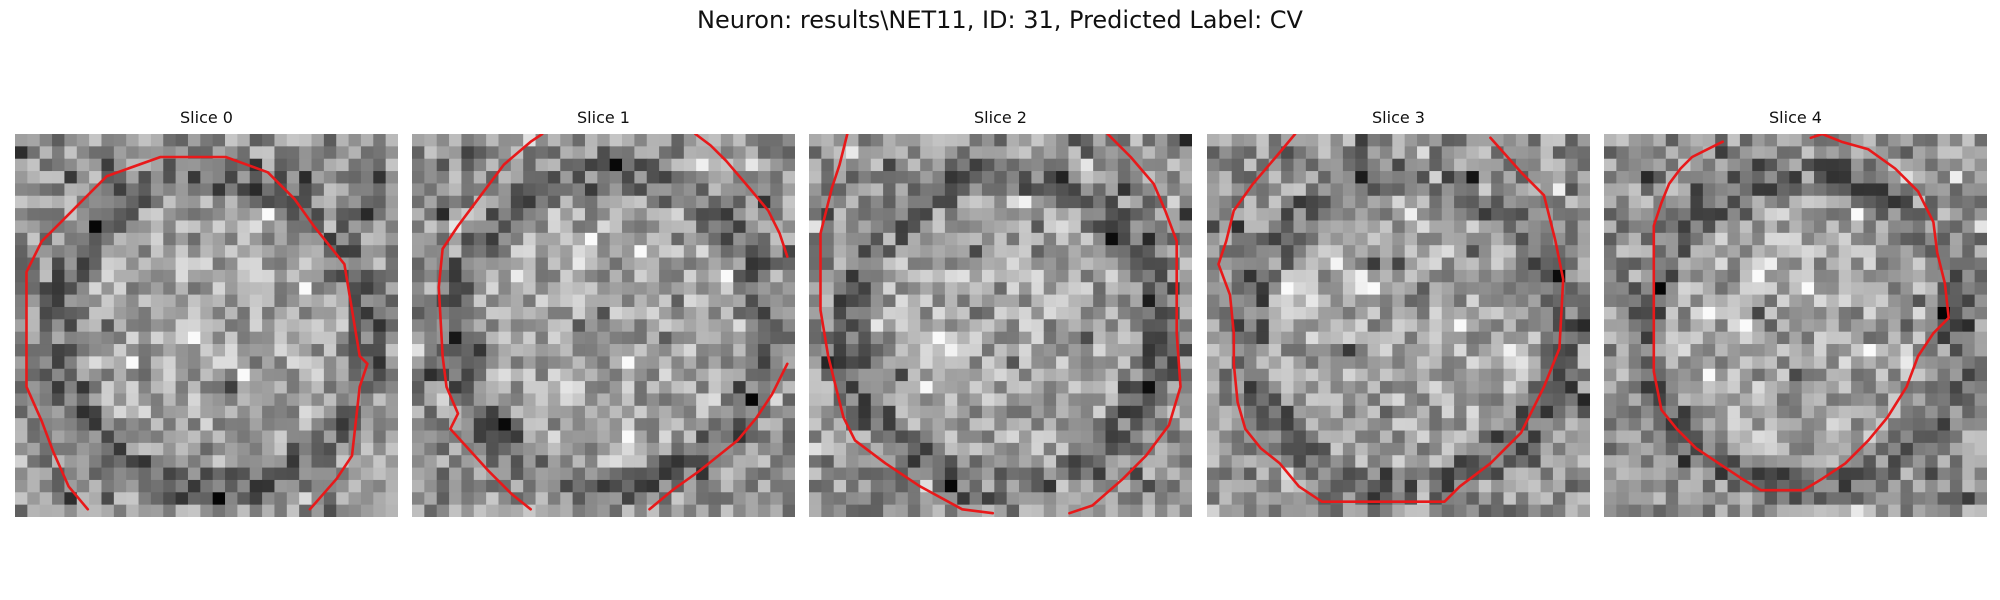 This screenshot has height=600, width=2000. Describe the element at coordinates (603, 117) in the screenshot. I see `slice-title: Slice 1` at that location.